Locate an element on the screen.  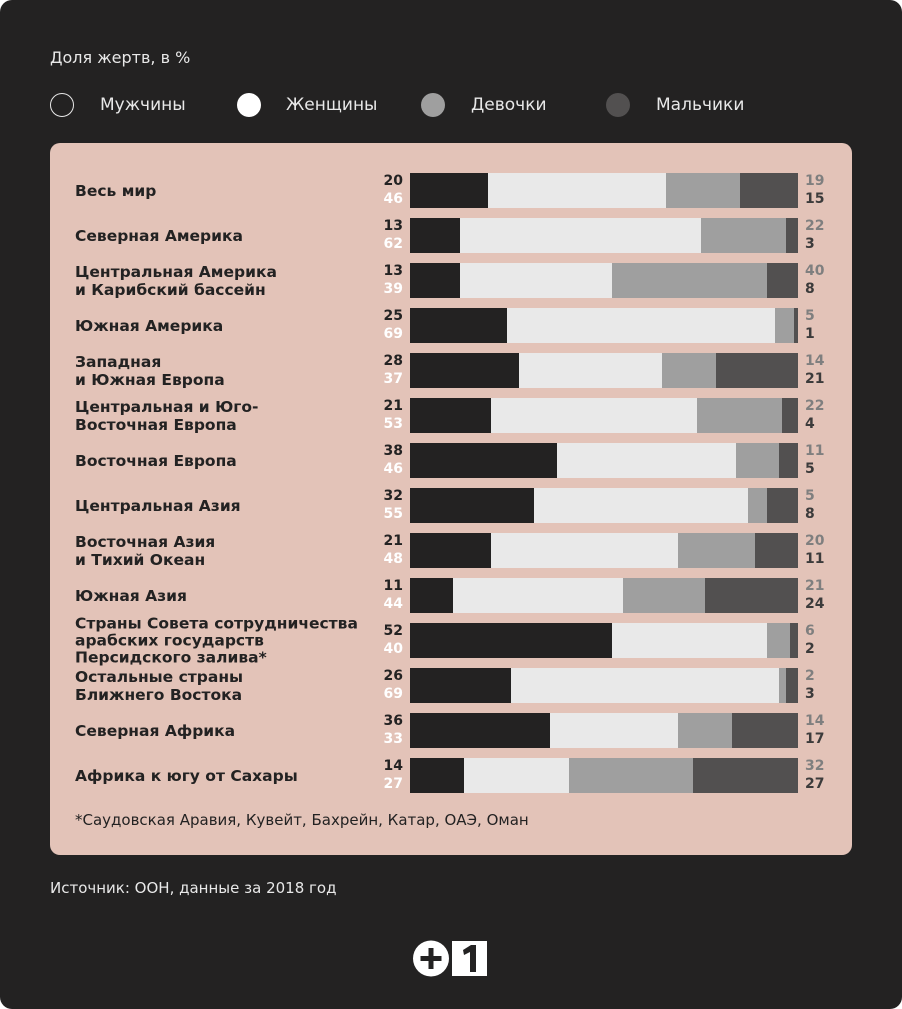
category-label: Восточная Европа is located at coordinates (156, 460).